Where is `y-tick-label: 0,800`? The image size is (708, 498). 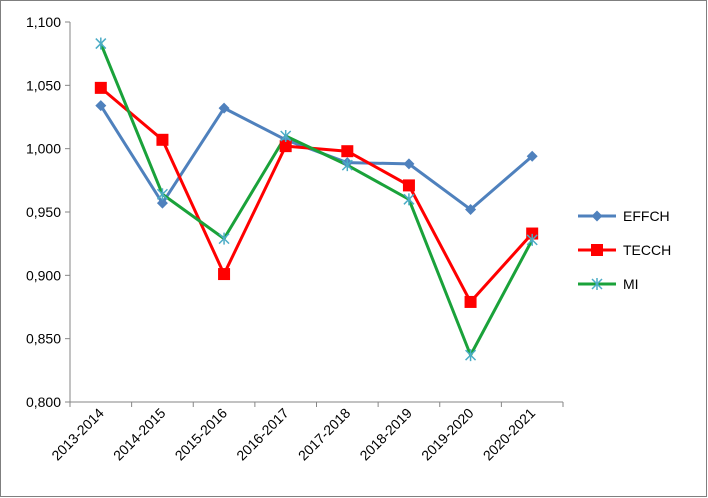
y-tick-label: 0,800 is located at coordinates (43, 402).